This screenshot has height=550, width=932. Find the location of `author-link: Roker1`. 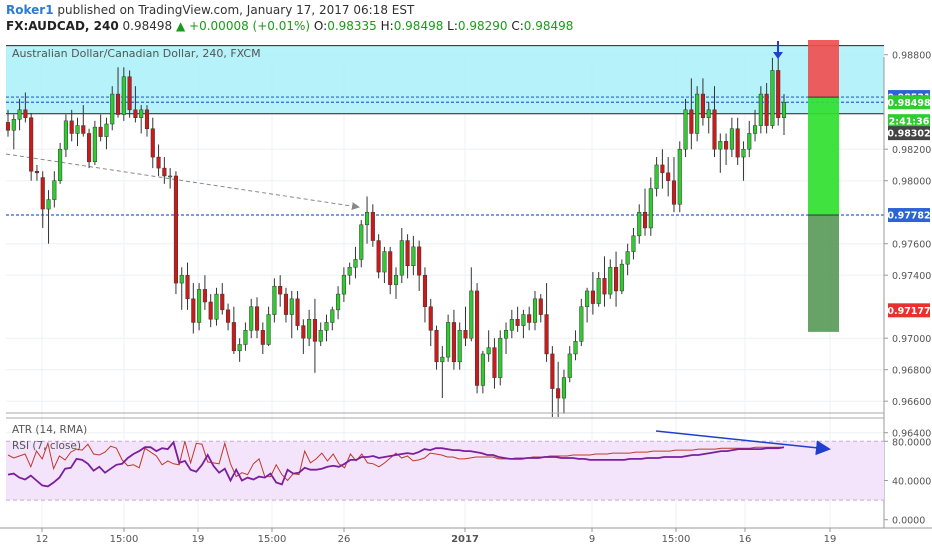

author-link: Roker1 is located at coordinates (30, 10).